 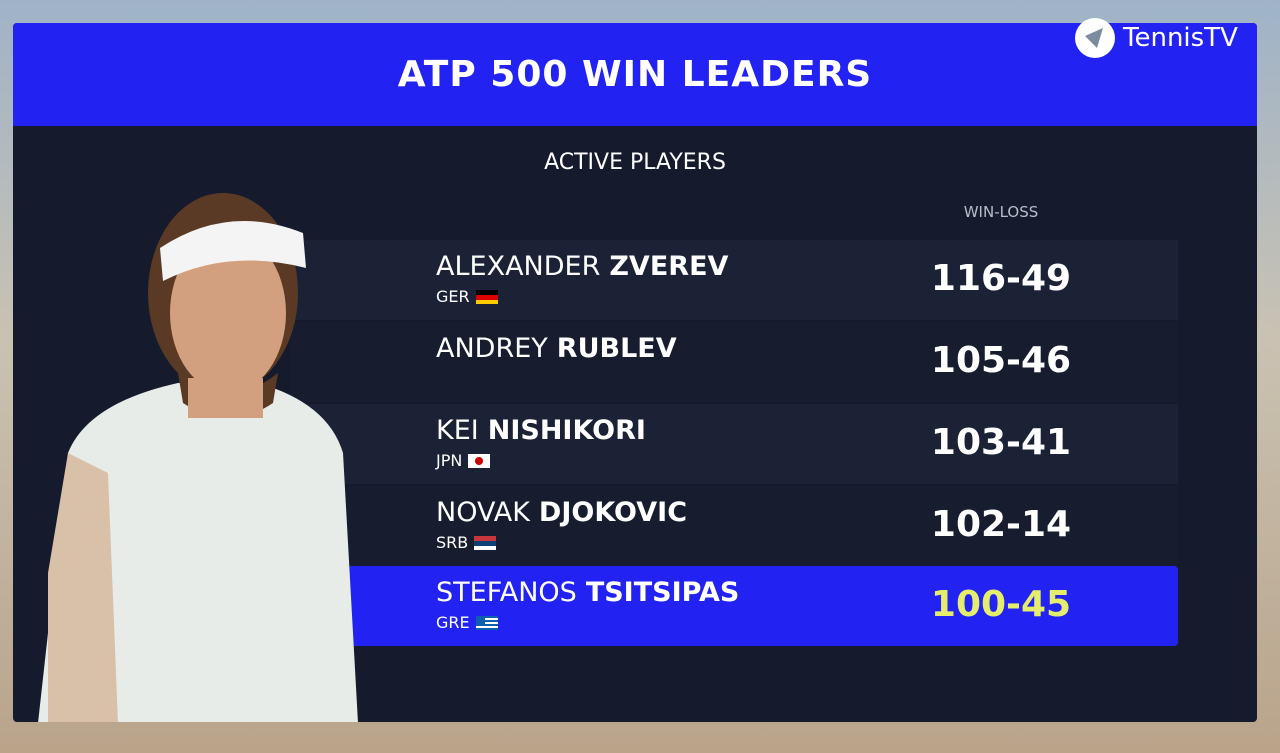 I want to click on first-name: ANDREY, so click(x=492, y=348).